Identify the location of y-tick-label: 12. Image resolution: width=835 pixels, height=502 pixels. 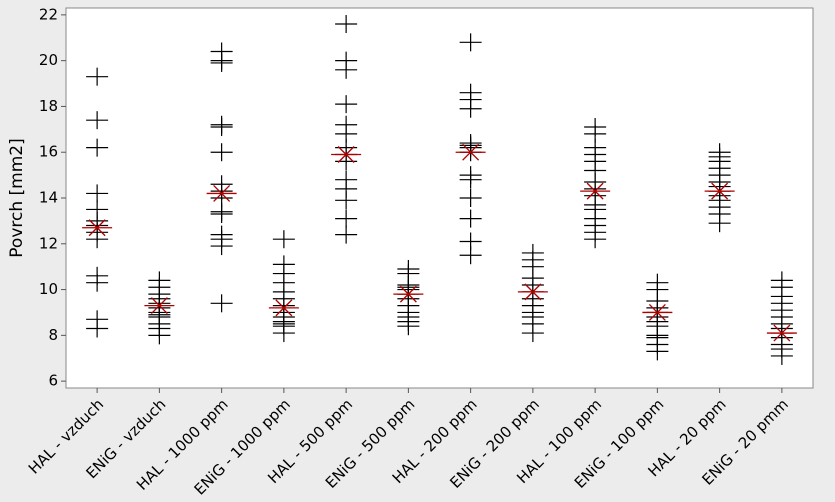
(48, 243).